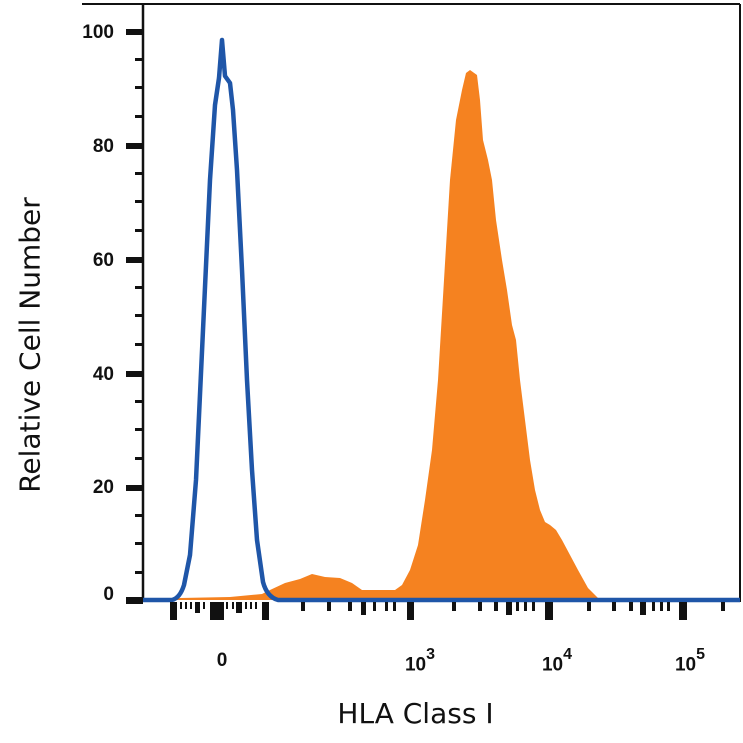  What do you see at coordinates (103, 487) in the screenshot?
I see `y-tick-label-20: 20` at bounding box center [103, 487].